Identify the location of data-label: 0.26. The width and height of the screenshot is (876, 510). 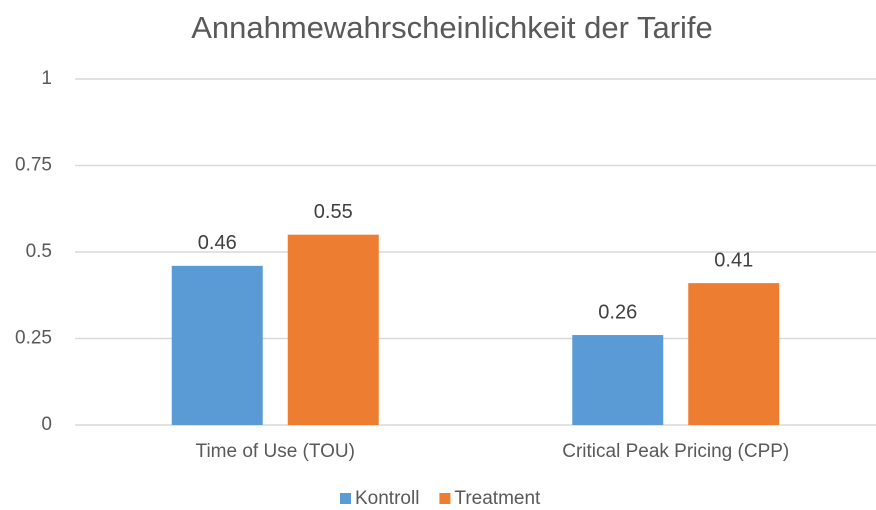
(617, 312).